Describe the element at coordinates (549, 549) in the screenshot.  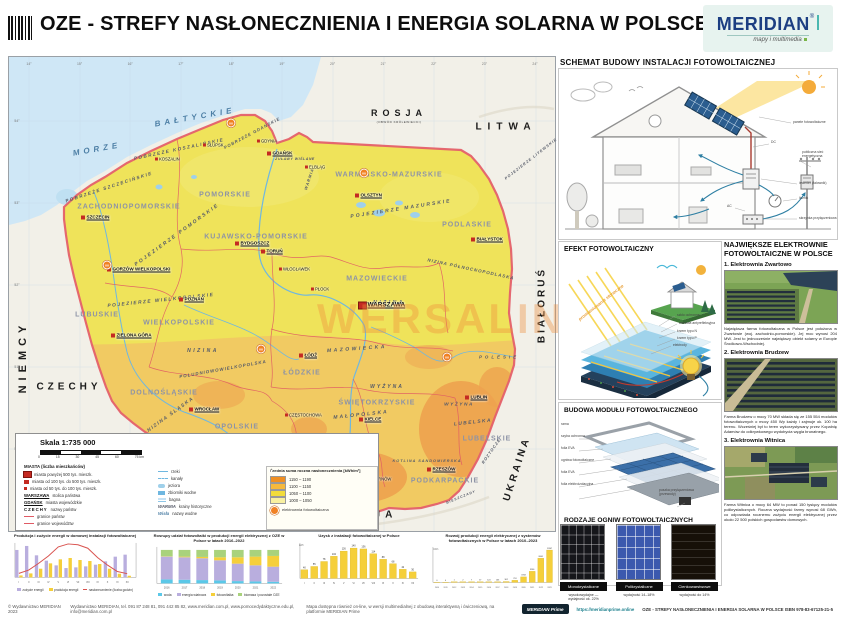
I see `svg-text: 11547` at that location.